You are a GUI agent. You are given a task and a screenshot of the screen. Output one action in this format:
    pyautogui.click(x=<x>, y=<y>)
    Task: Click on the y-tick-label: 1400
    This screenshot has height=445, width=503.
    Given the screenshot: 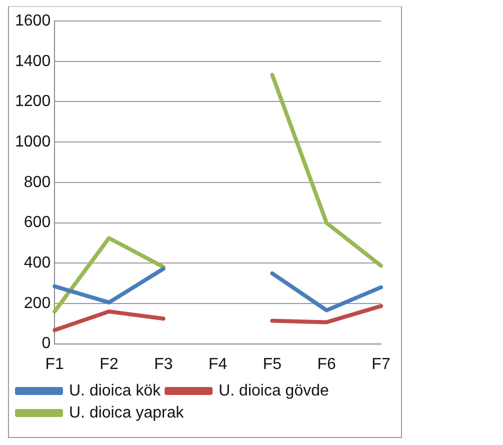 What is the action you would take?
    pyautogui.click(x=33, y=61)
    